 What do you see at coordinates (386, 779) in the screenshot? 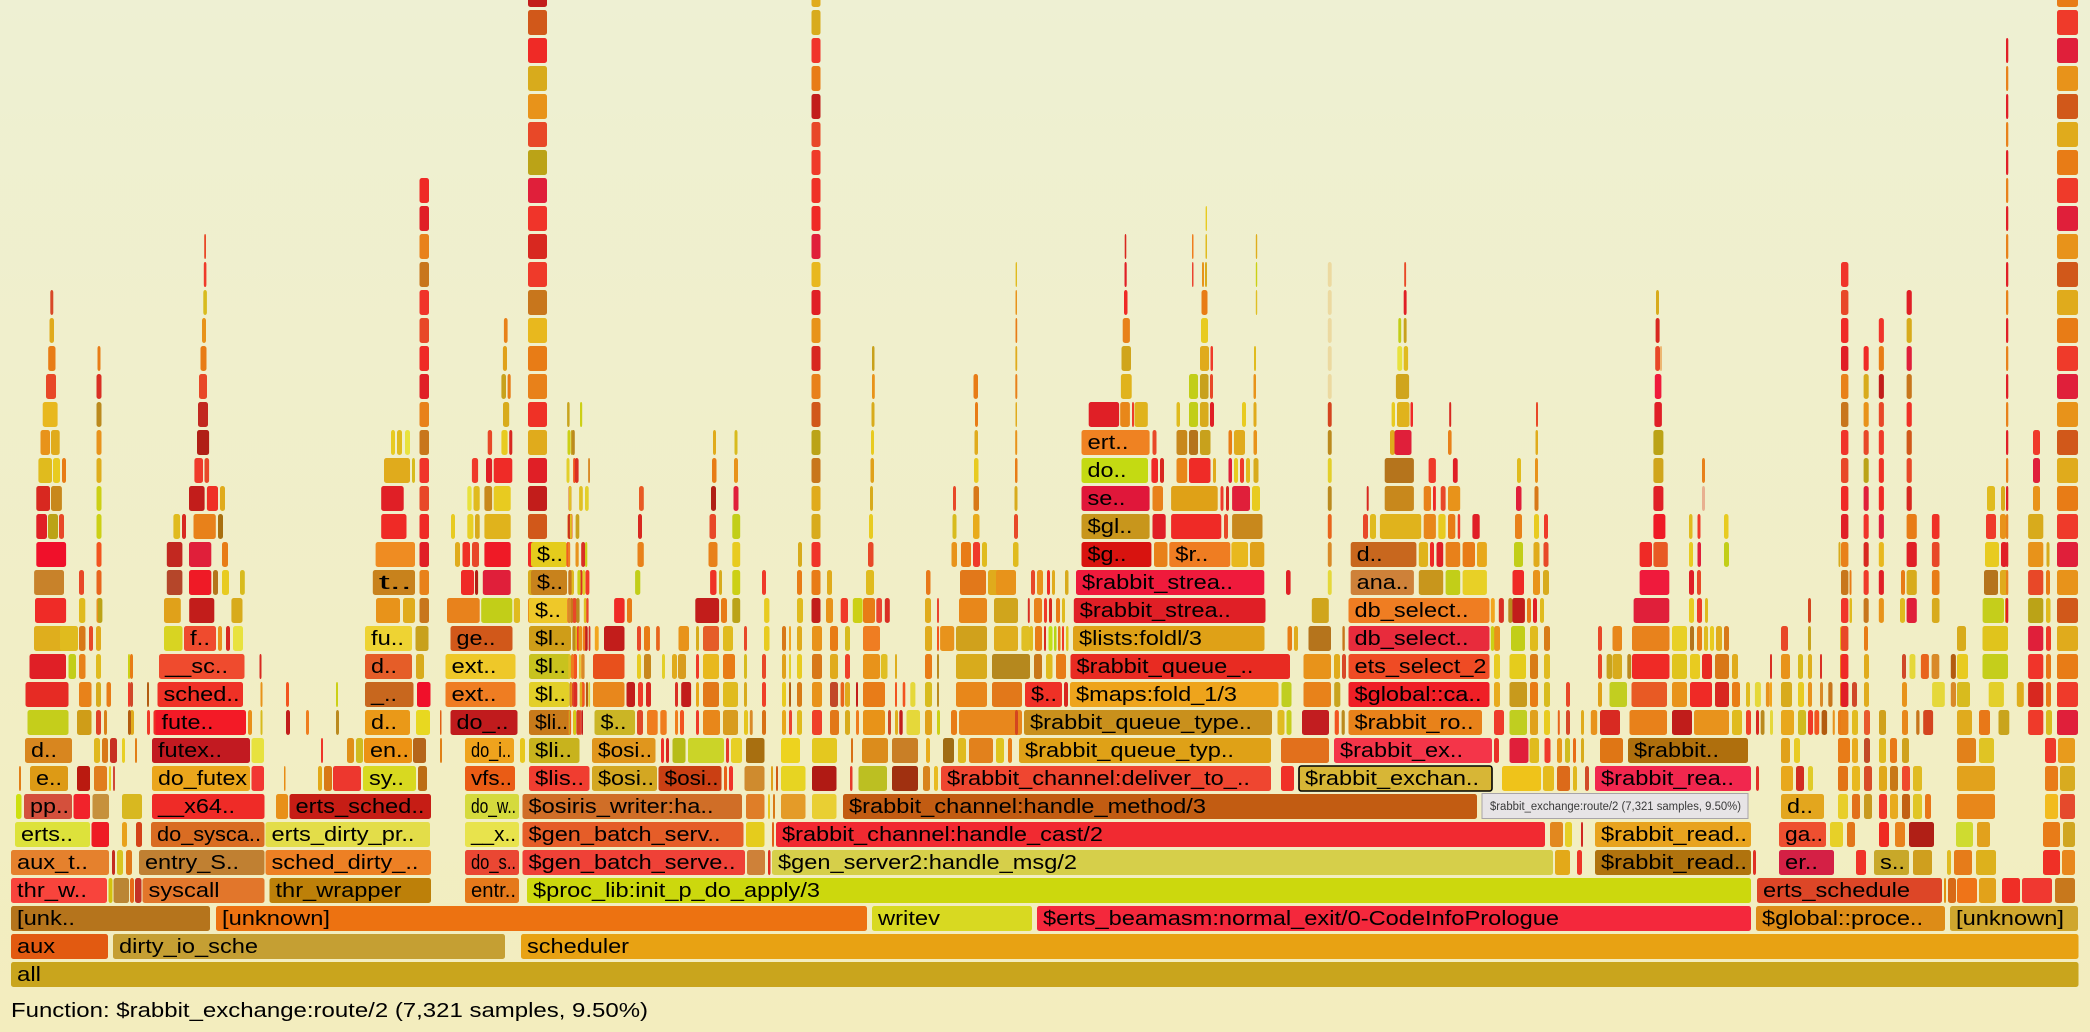
I see `svg-text: sy..` at bounding box center [386, 779].